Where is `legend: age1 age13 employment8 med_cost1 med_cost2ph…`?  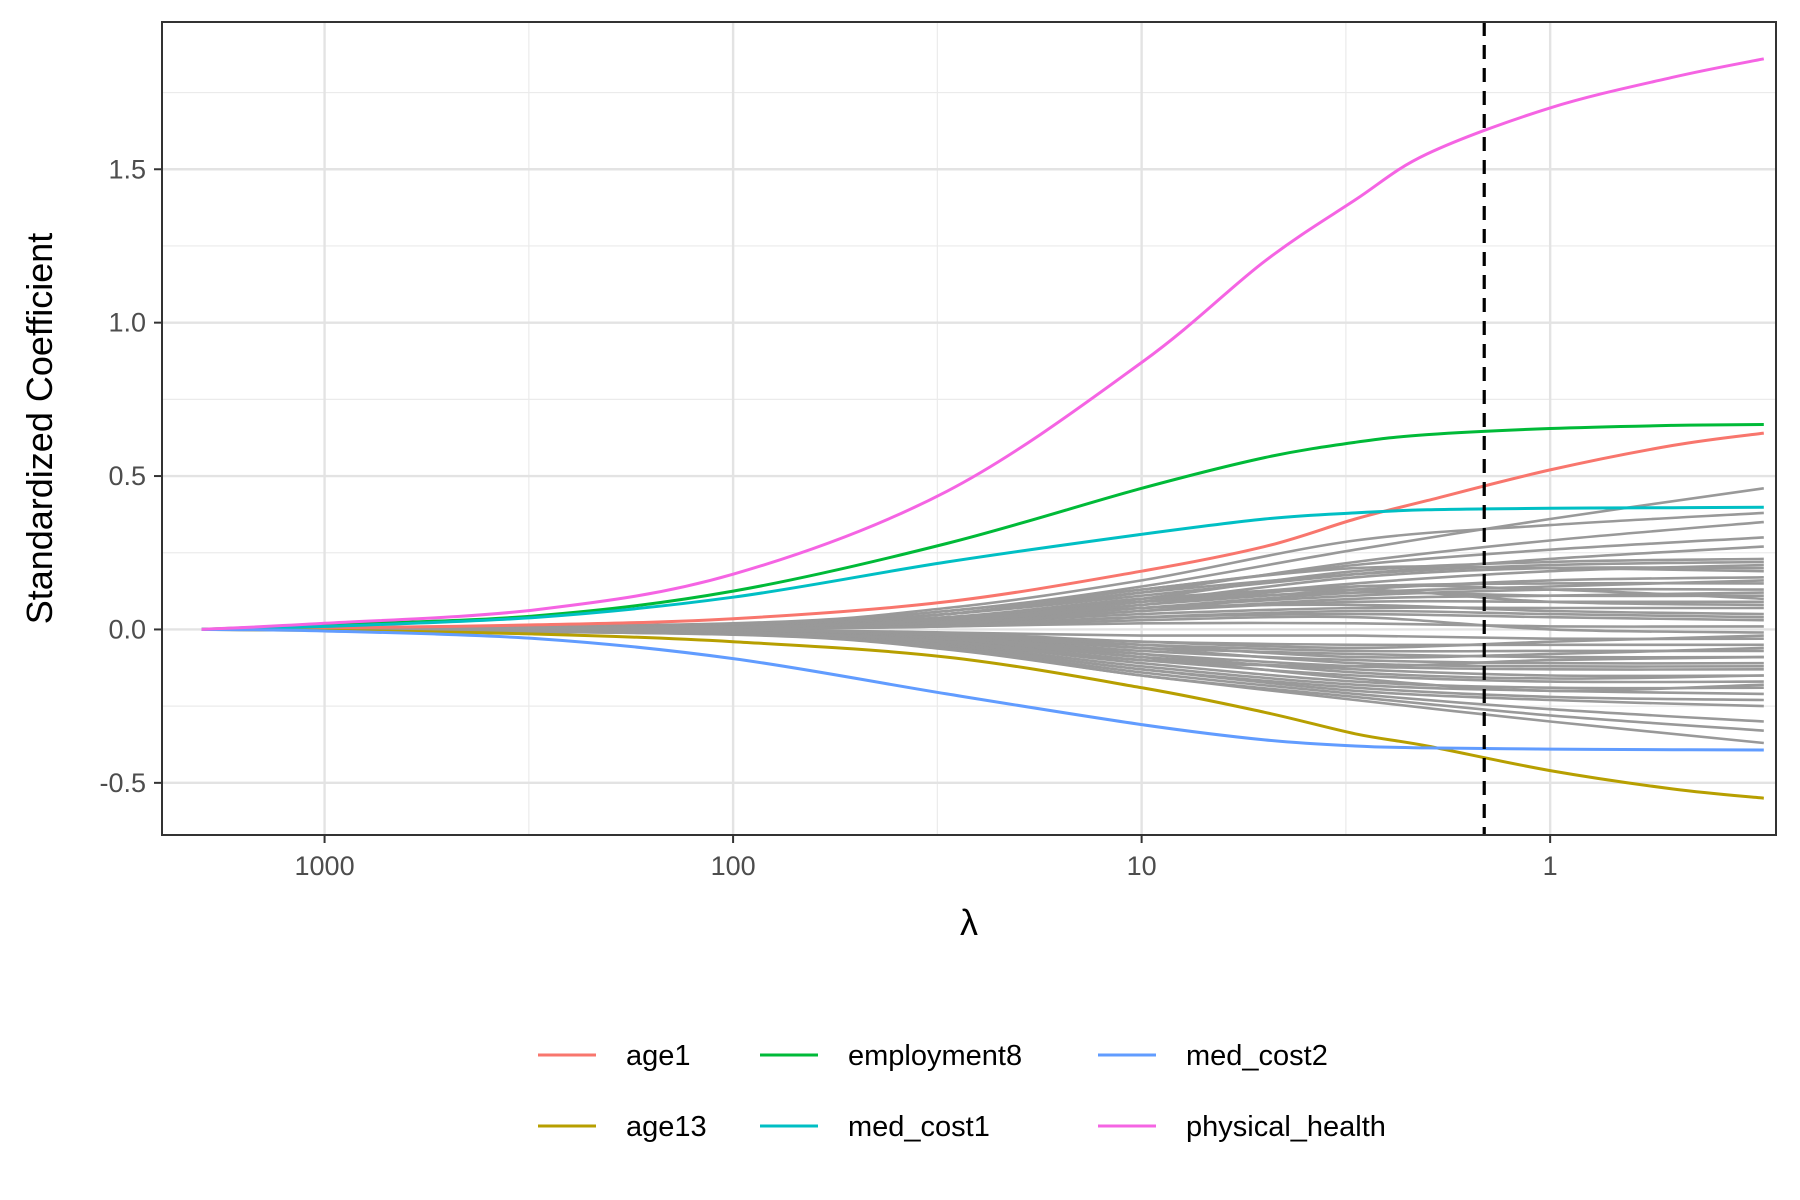 legend: age1 age13 employment8 med_cost1 med_cost2ph… is located at coordinates (962, 1091).